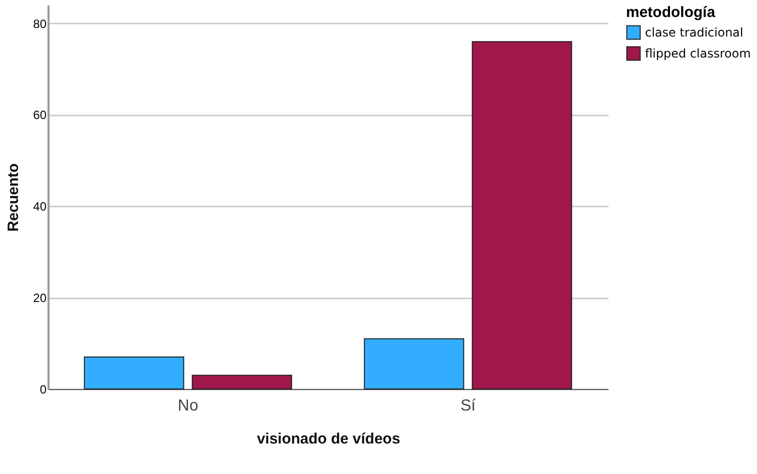  Describe the element at coordinates (698, 53) in the screenshot. I see `legend-label: flipped classroom` at that location.